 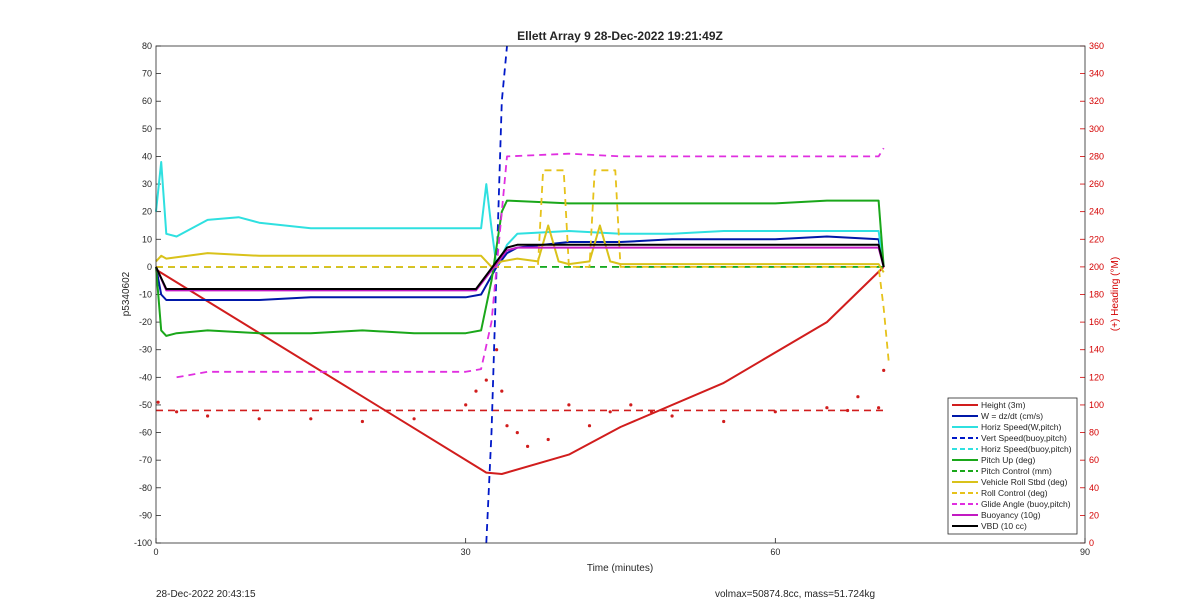 I want to click on x-tick-label: 0, so click(x=155, y=552).